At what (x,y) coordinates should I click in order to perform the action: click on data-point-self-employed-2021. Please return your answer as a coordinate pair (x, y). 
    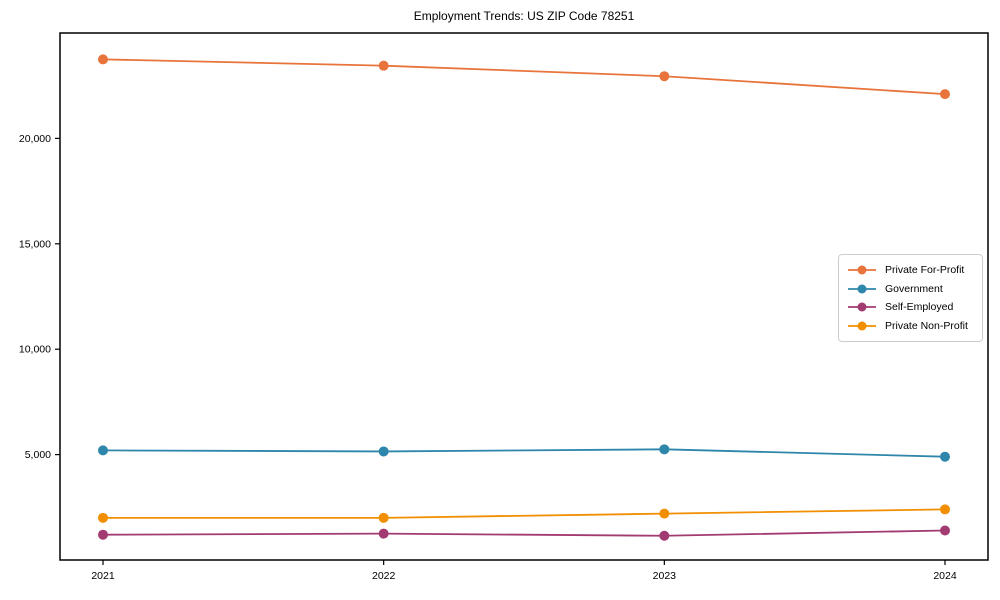
    Looking at the image, I should click on (103, 534).